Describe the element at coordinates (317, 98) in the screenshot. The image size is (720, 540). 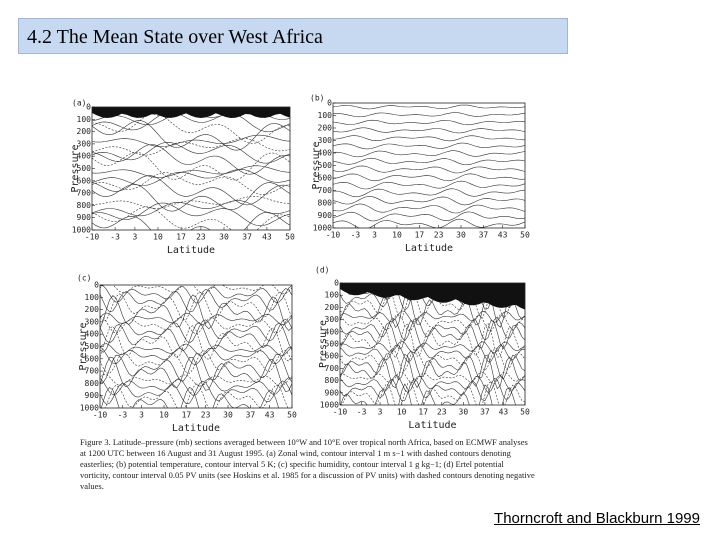
I see `panel-label: (b)` at that location.